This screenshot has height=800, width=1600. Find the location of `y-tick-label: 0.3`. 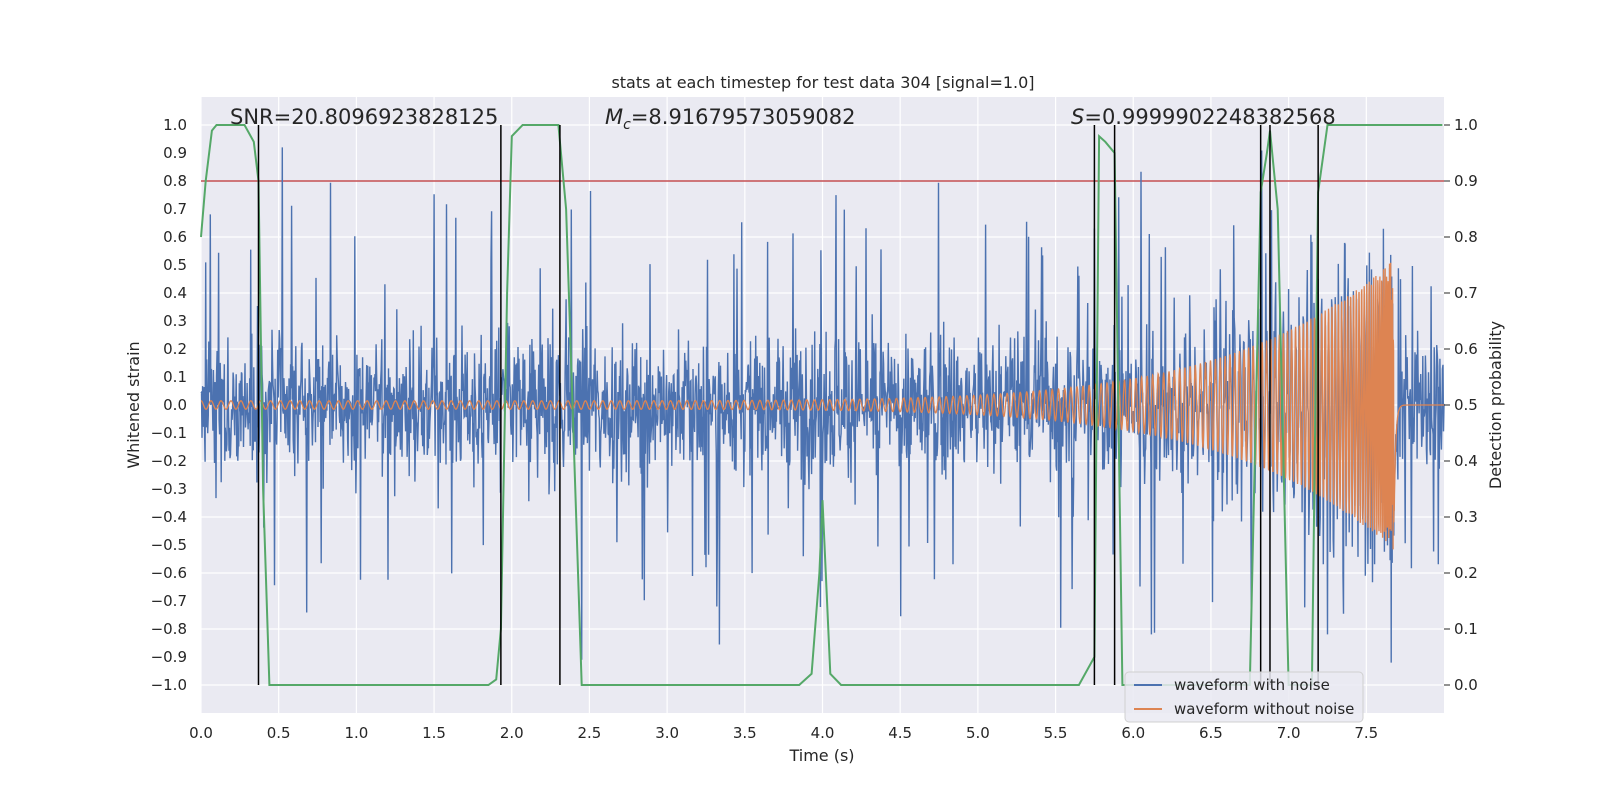

y-tick-label: 0.3 is located at coordinates (175, 321).